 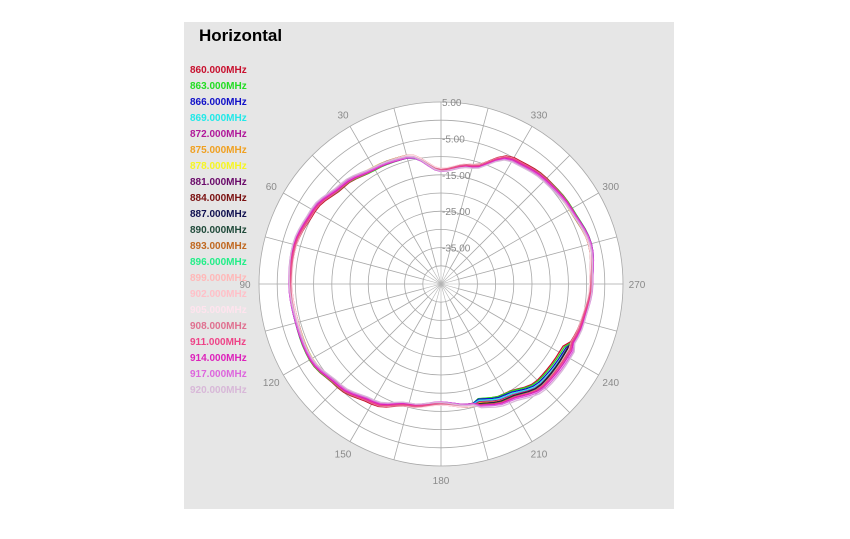 I want to click on angle-tick-label: 240, so click(x=610, y=383).